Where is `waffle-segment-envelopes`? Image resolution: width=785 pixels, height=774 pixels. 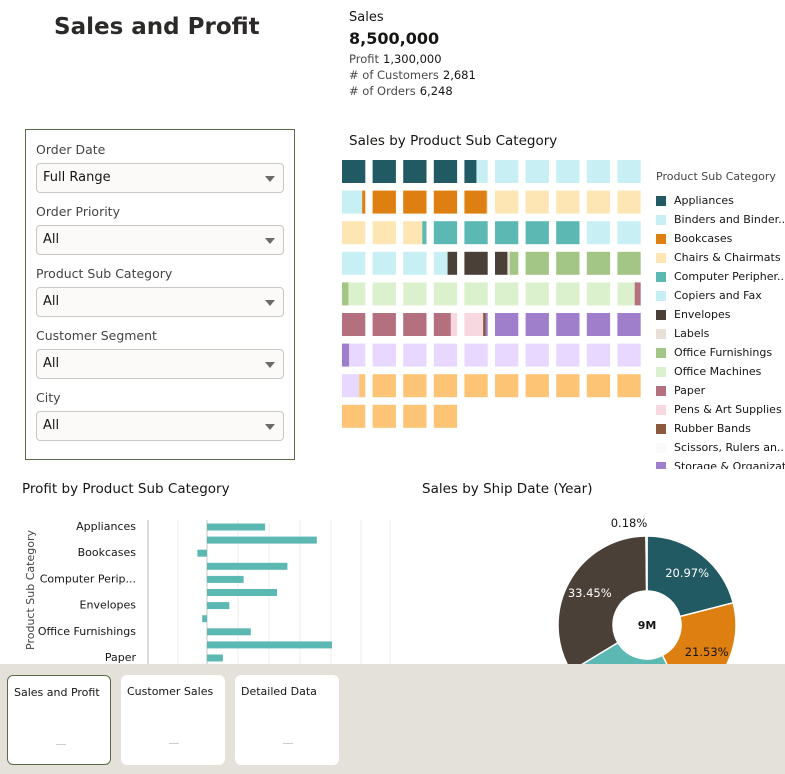
waffle-segment-envelopes is located at coordinates (501, 263).